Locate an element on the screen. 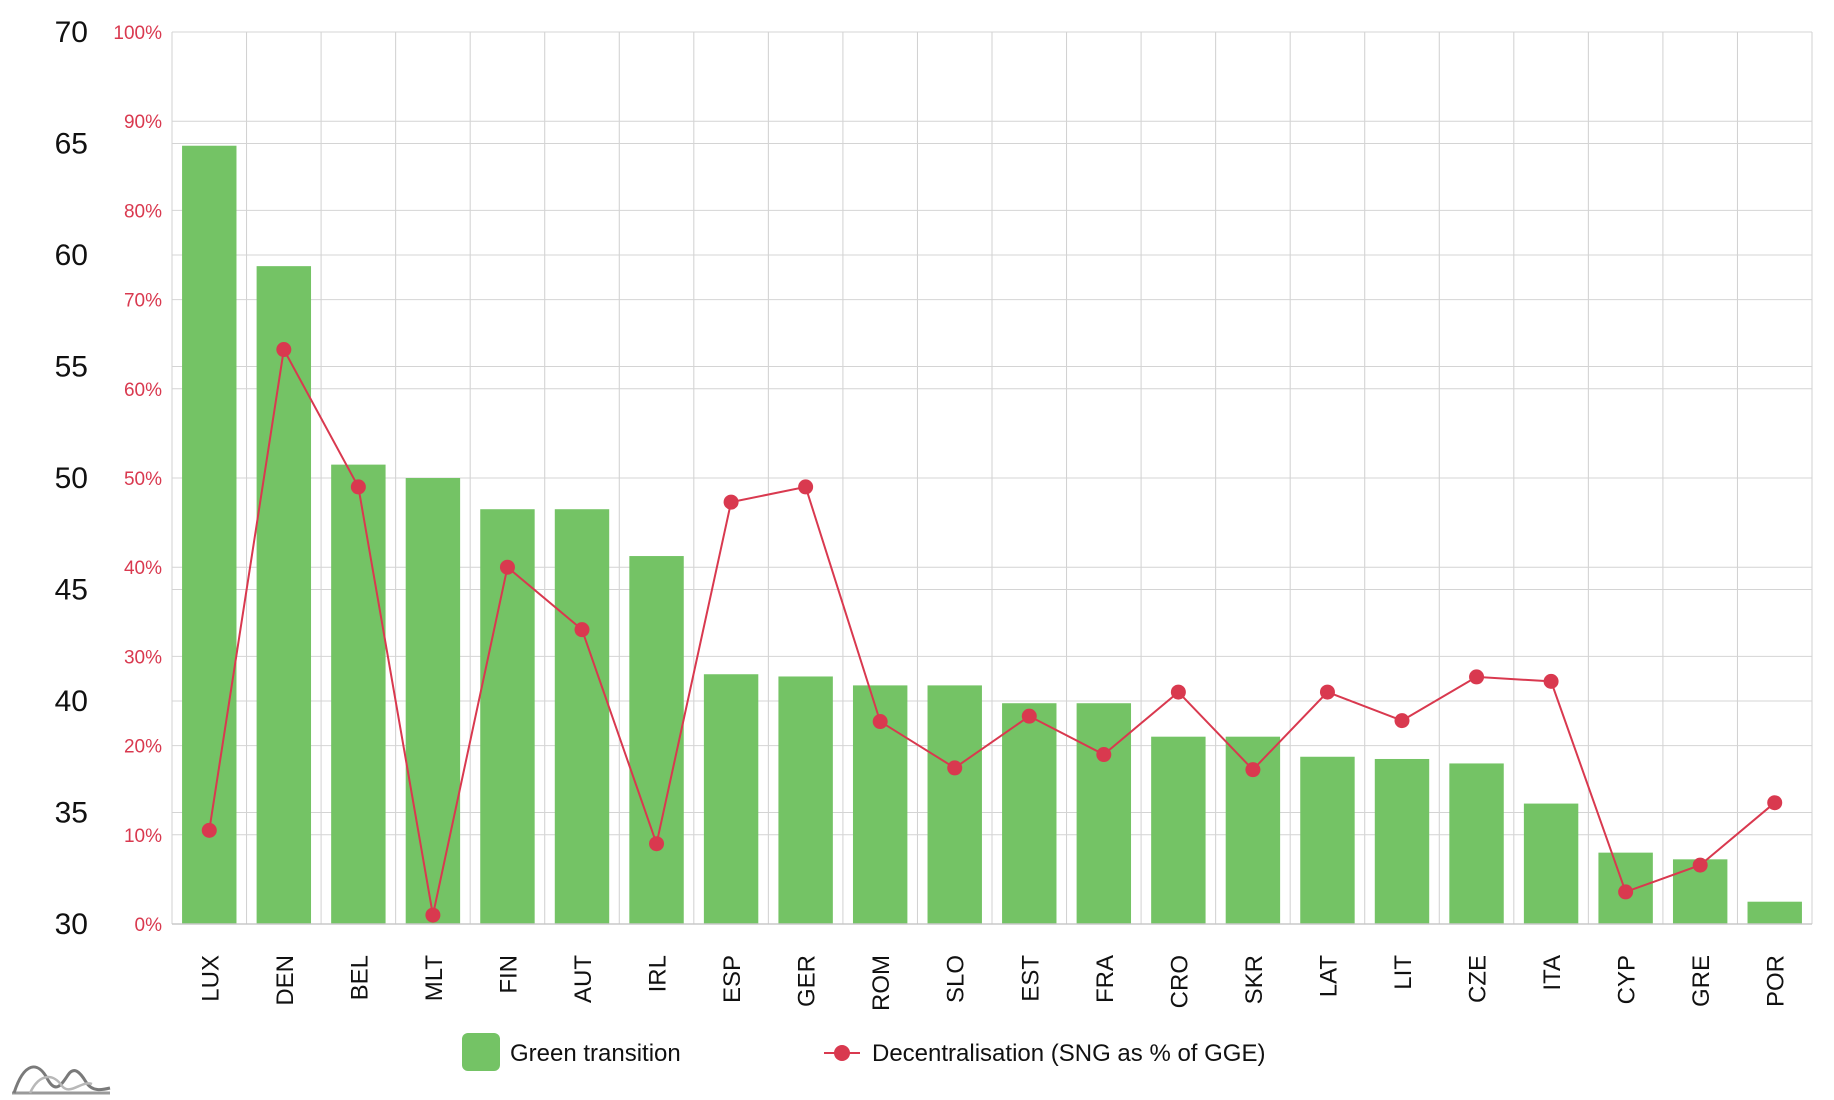 Image resolution: width=1834 pixels, height=1100 pixels. bar-ita is located at coordinates (1551, 863).